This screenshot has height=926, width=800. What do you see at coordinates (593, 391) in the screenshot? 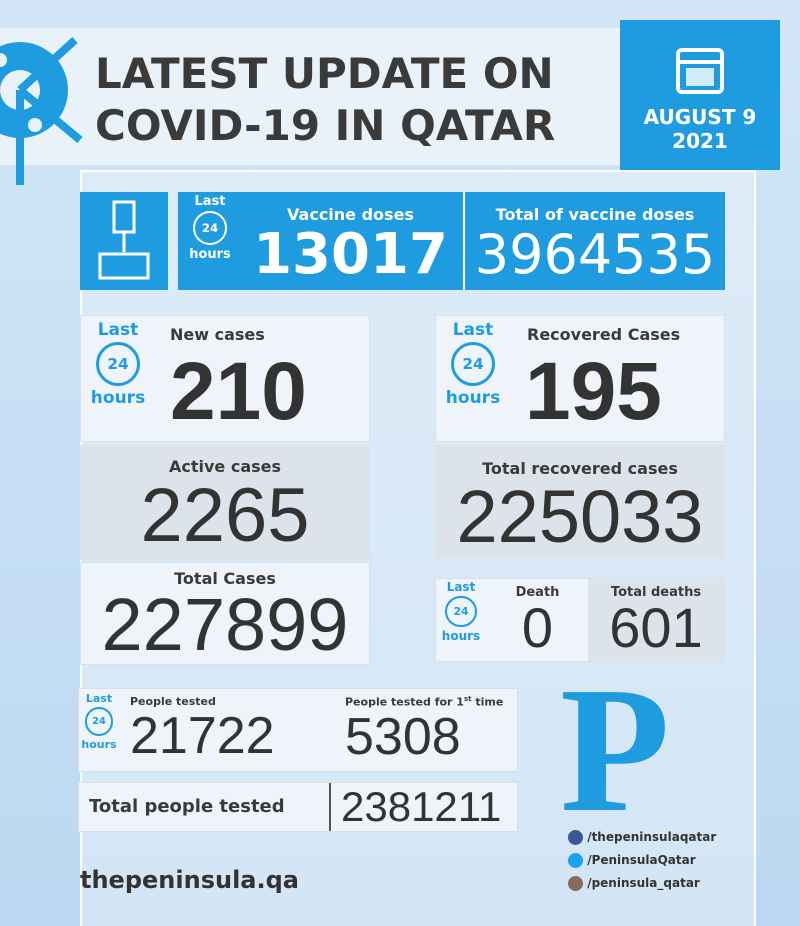
I see `value: 195` at bounding box center [593, 391].